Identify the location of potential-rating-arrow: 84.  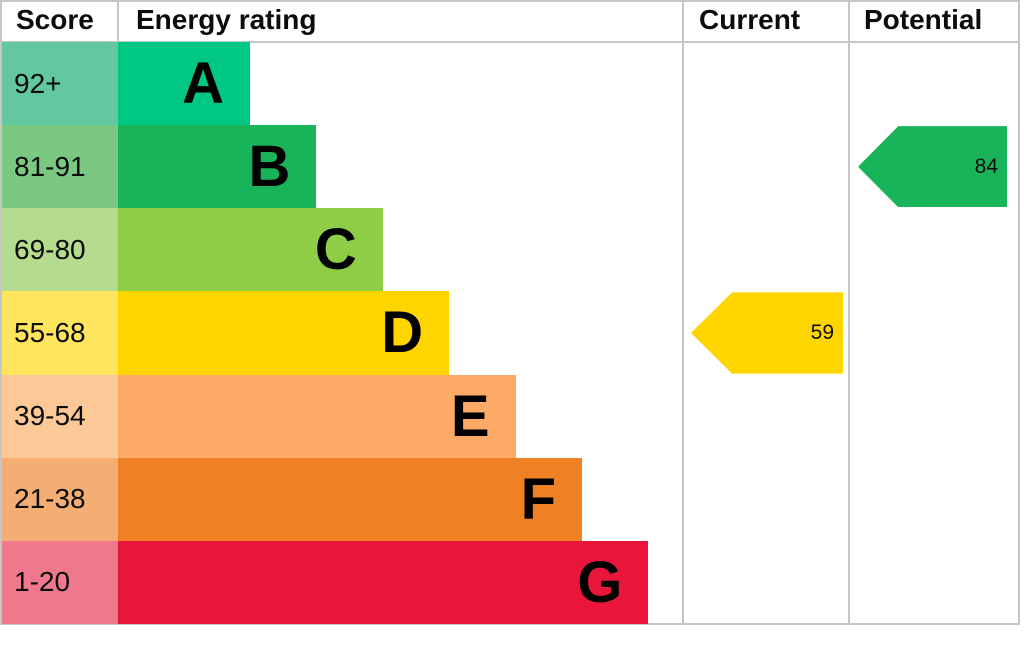
(932, 167).